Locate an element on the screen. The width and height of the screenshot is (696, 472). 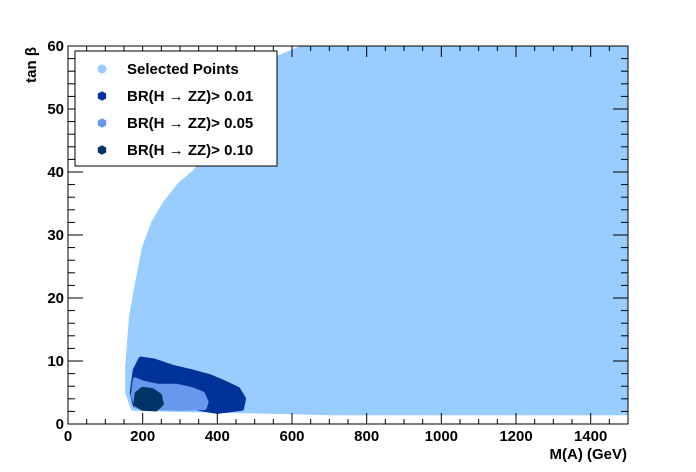
legend-entry-selected-points: Selected Points is located at coordinates (168, 69).